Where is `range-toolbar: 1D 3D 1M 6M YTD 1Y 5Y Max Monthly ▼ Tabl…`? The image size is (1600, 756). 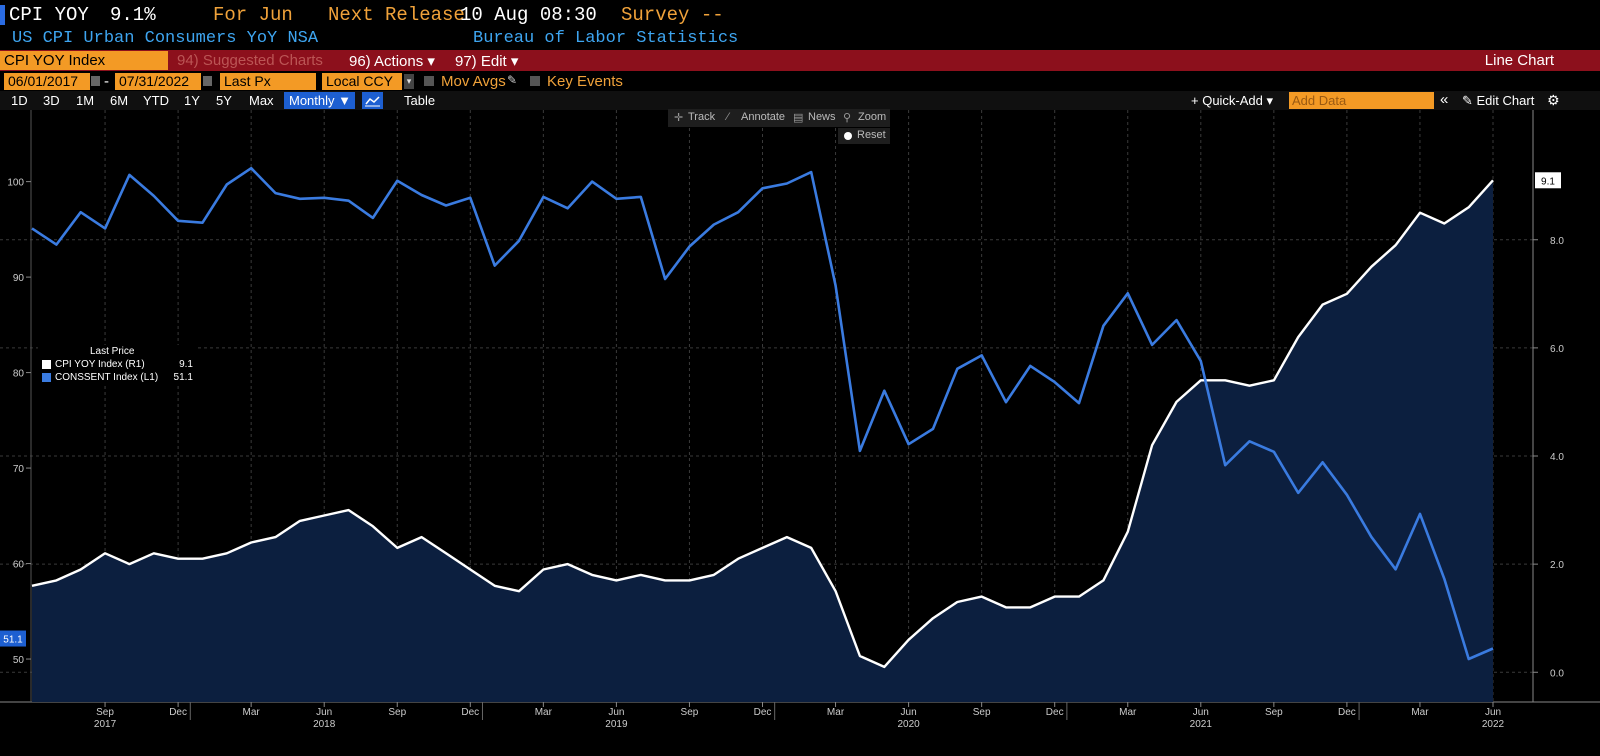
range-toolbar: 1D 3D 1M 6M YTD 1Y 5Y Max Monthly ▼ Tabl… is located at coordinates (800, 100).